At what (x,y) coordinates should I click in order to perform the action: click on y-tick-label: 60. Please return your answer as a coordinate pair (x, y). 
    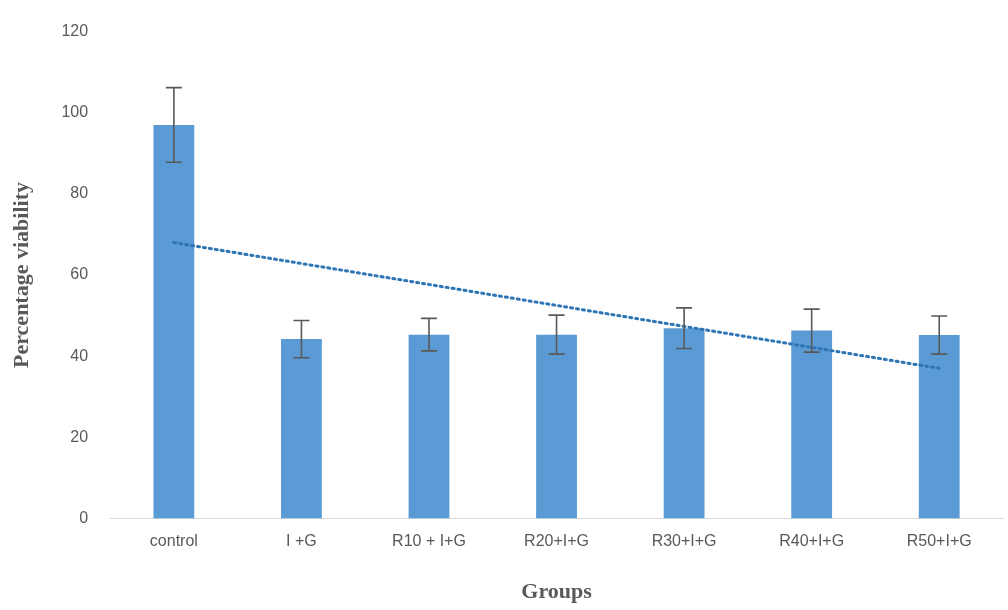
    Looking at the image, I should click on (79, 274).